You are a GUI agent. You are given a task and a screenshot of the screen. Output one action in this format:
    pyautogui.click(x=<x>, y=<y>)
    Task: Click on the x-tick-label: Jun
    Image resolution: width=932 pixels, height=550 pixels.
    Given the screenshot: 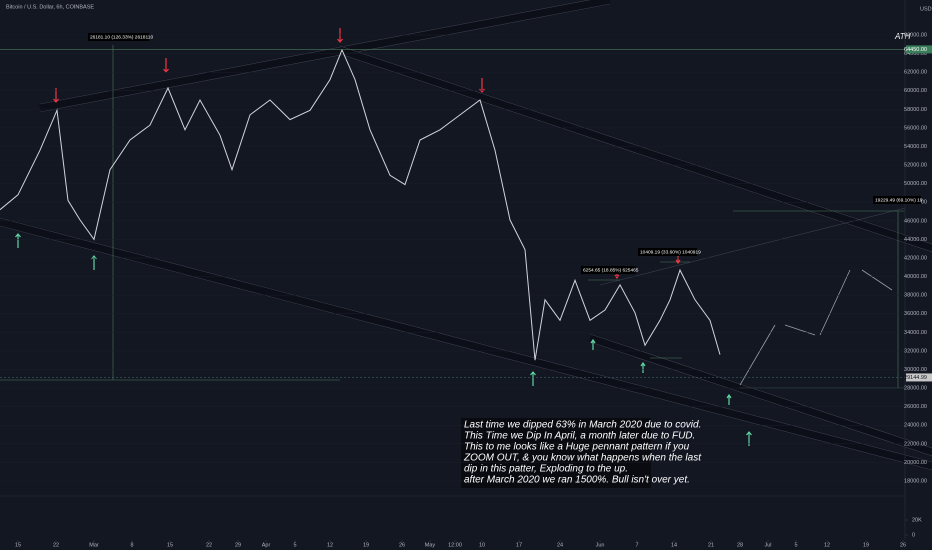 What is the action you would take?
    pyautogui.click(x=600, y=545)
    